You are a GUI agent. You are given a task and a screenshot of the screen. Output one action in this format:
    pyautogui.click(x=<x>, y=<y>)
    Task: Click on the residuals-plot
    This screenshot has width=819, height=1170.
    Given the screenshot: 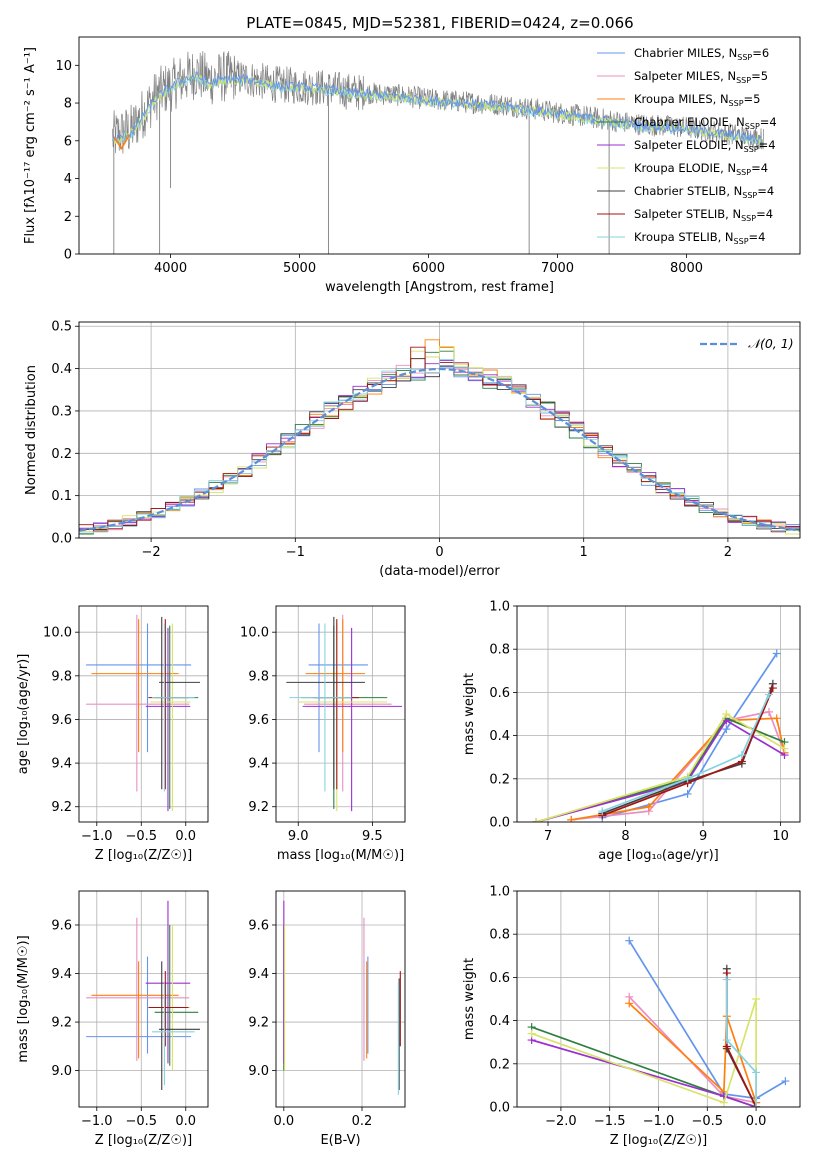 What is the action you would take?
    pyautogui.click(x=439, y=437)
    